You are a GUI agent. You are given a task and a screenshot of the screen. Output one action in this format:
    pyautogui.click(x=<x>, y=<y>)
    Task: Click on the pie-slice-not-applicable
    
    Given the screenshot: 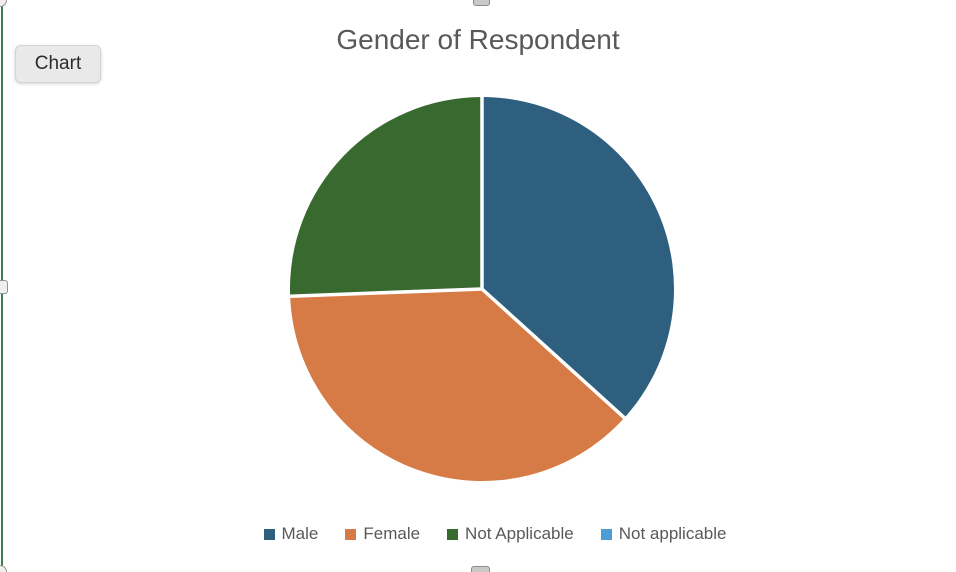 What is the action you would take?
    pyautogui.click(x=386, y=197)
    